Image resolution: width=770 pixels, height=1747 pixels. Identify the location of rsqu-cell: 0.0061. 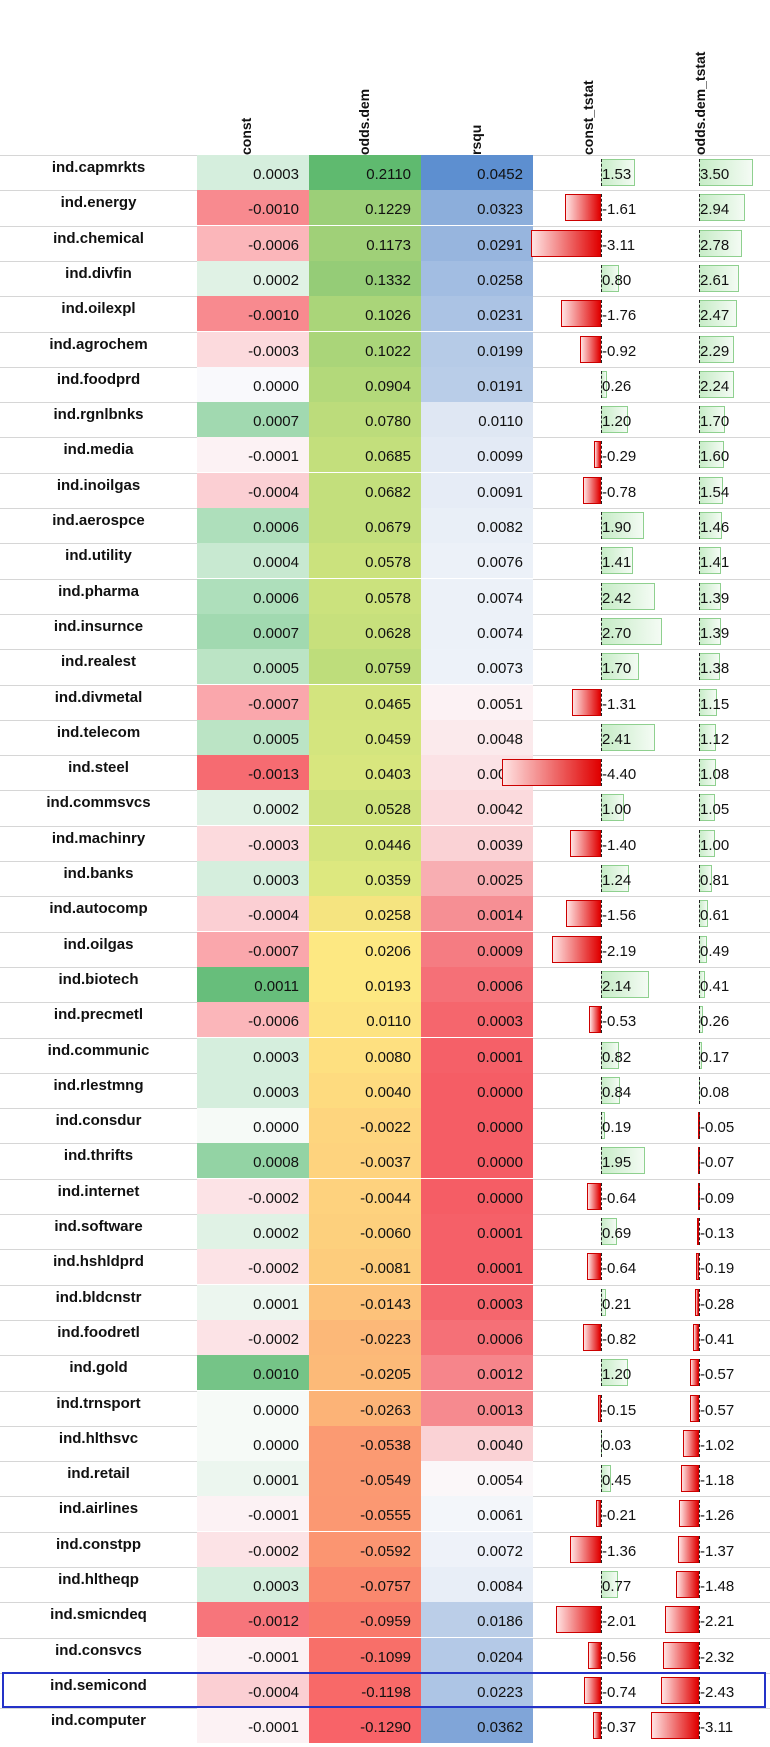
(477, 1514).